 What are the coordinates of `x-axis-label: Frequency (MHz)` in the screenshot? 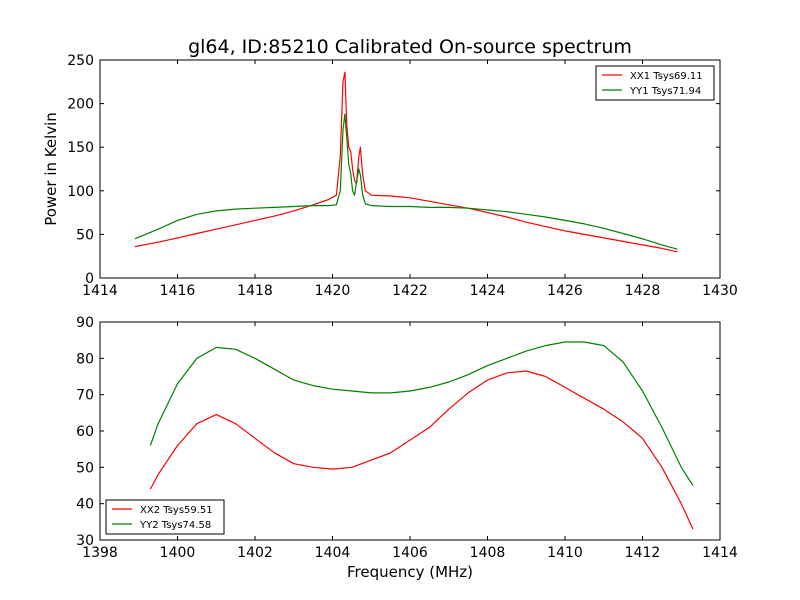 It's located at (410, 572).